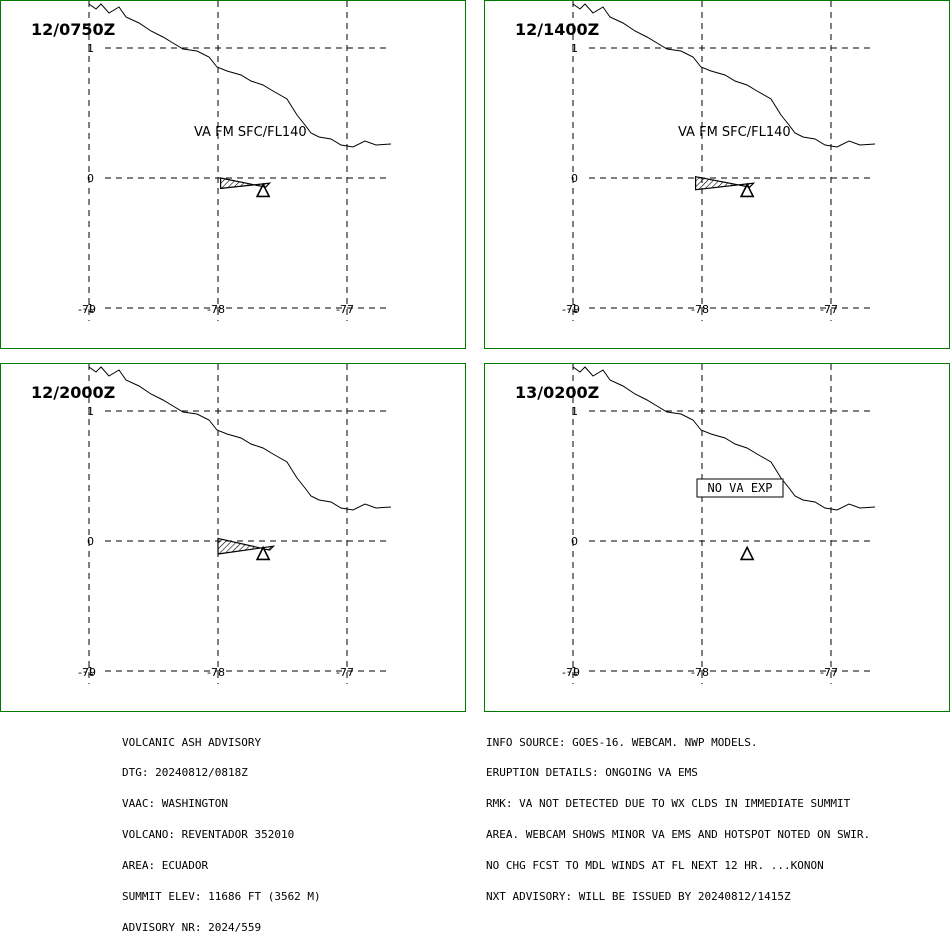 Image resolution: width=950 pixels, height=944 pixels. I want to click on advisory-line: ADVISORY NR: 2024/559, so click(192, 927).